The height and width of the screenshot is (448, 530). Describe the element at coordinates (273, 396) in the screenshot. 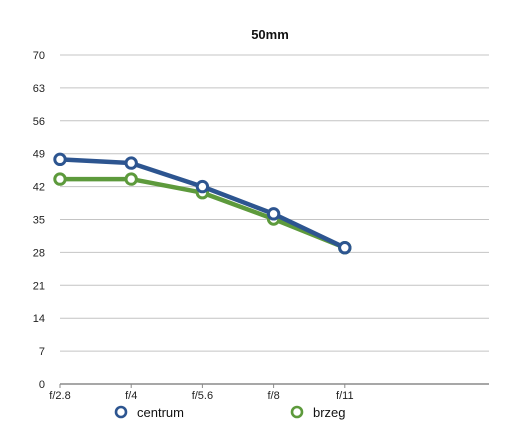

I see `x-tick-label: f/8` at that location.